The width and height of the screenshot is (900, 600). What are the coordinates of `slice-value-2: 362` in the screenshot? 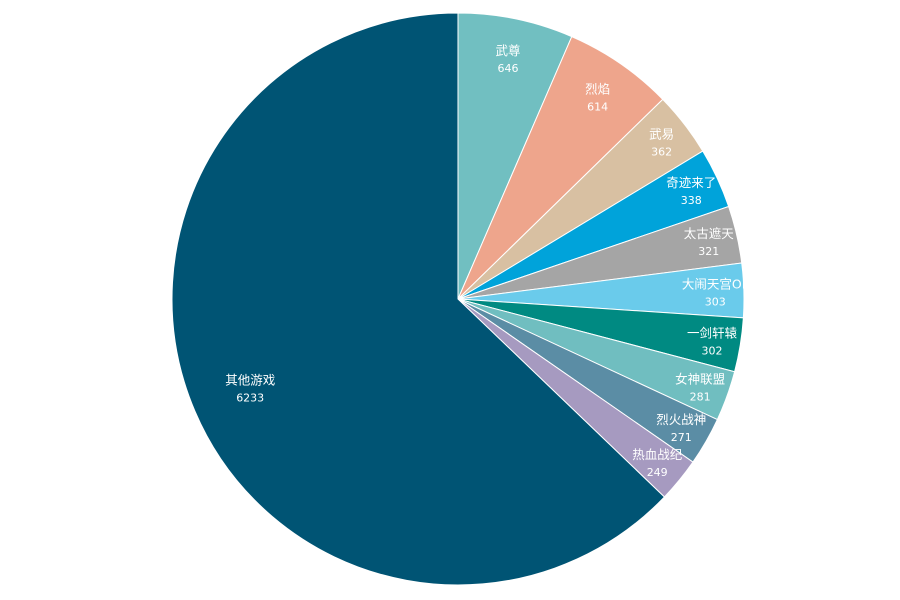 It's located at (661, 152).